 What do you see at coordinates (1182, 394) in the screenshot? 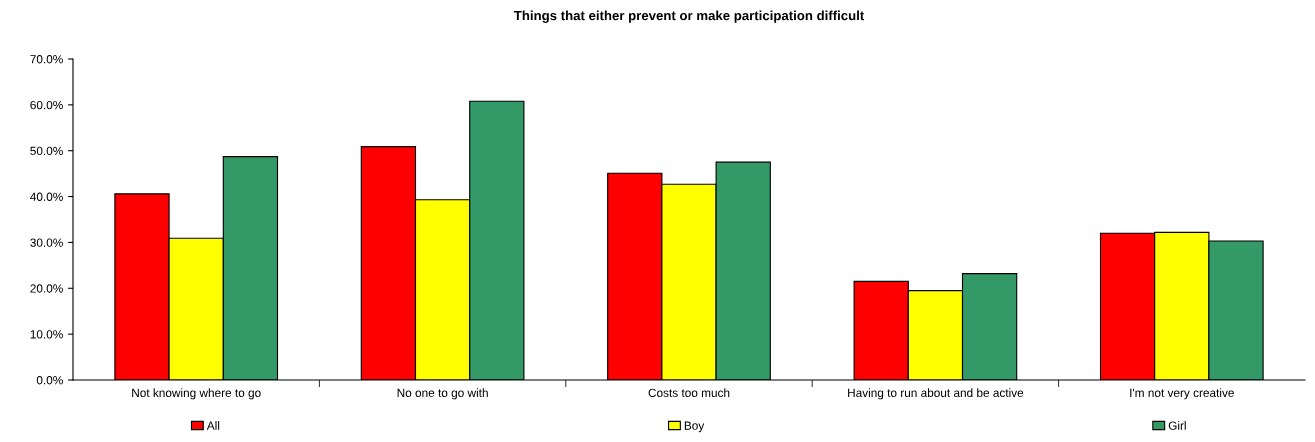
I see `x-tick-label: I'm not very creative` at bounding box center [1182, 394].